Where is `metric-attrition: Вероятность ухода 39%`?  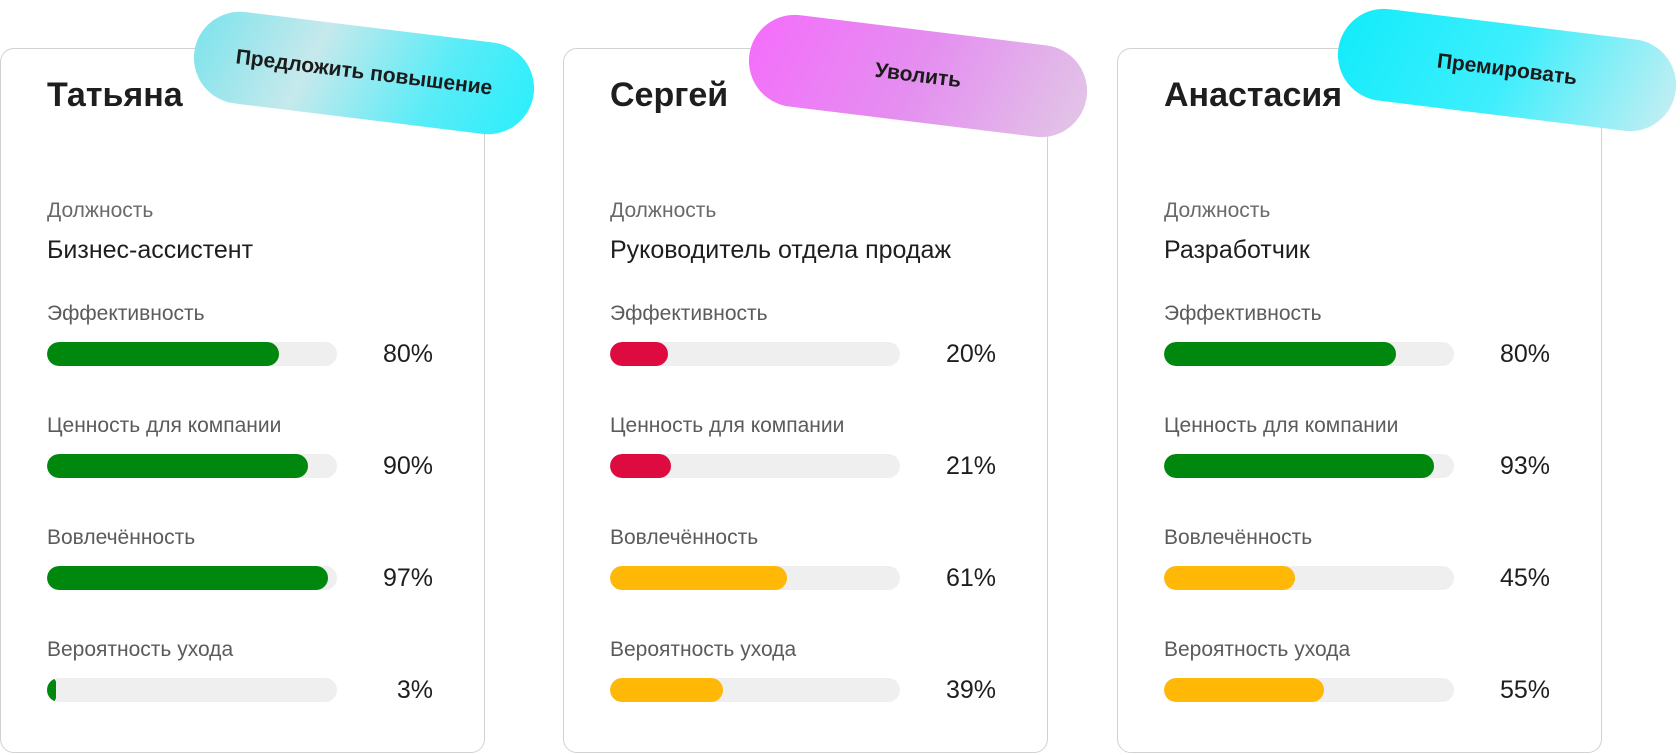
metric-attrition: Вероятность ухода 39% is located at coordinates (820, 688).